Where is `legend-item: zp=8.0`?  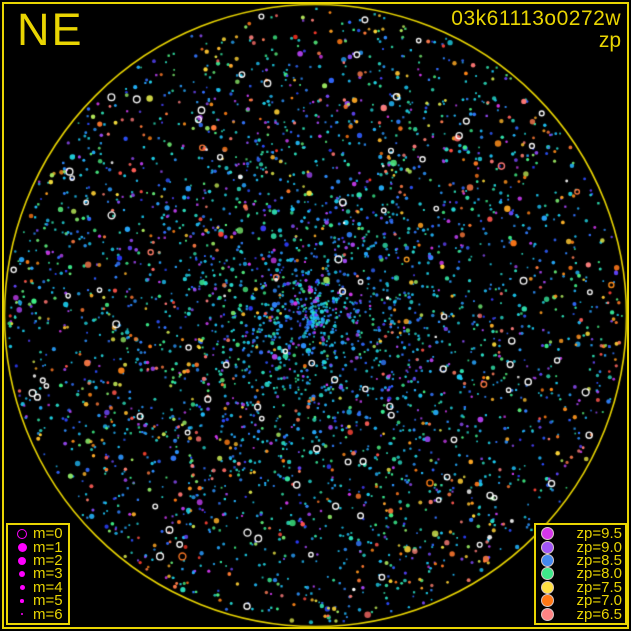 legend-item: zp=8.0 is located at coordinates (580, 574).